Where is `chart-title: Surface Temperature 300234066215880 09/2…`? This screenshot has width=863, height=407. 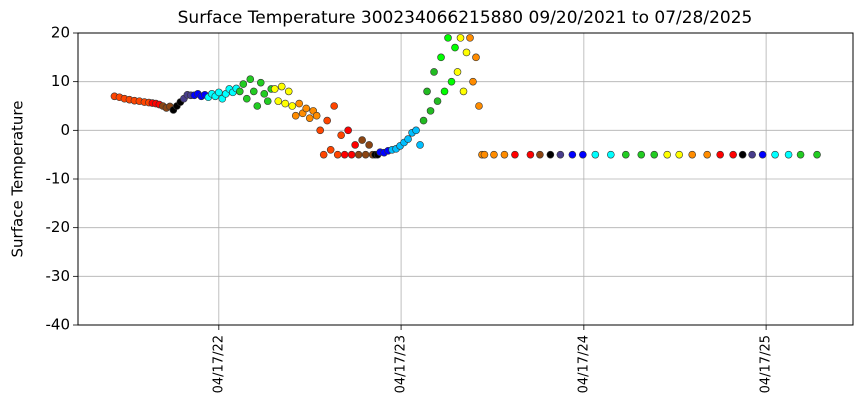 chart-title: Surface Temperature 300234066215880 09/2… is located at coordinates (465, 18).